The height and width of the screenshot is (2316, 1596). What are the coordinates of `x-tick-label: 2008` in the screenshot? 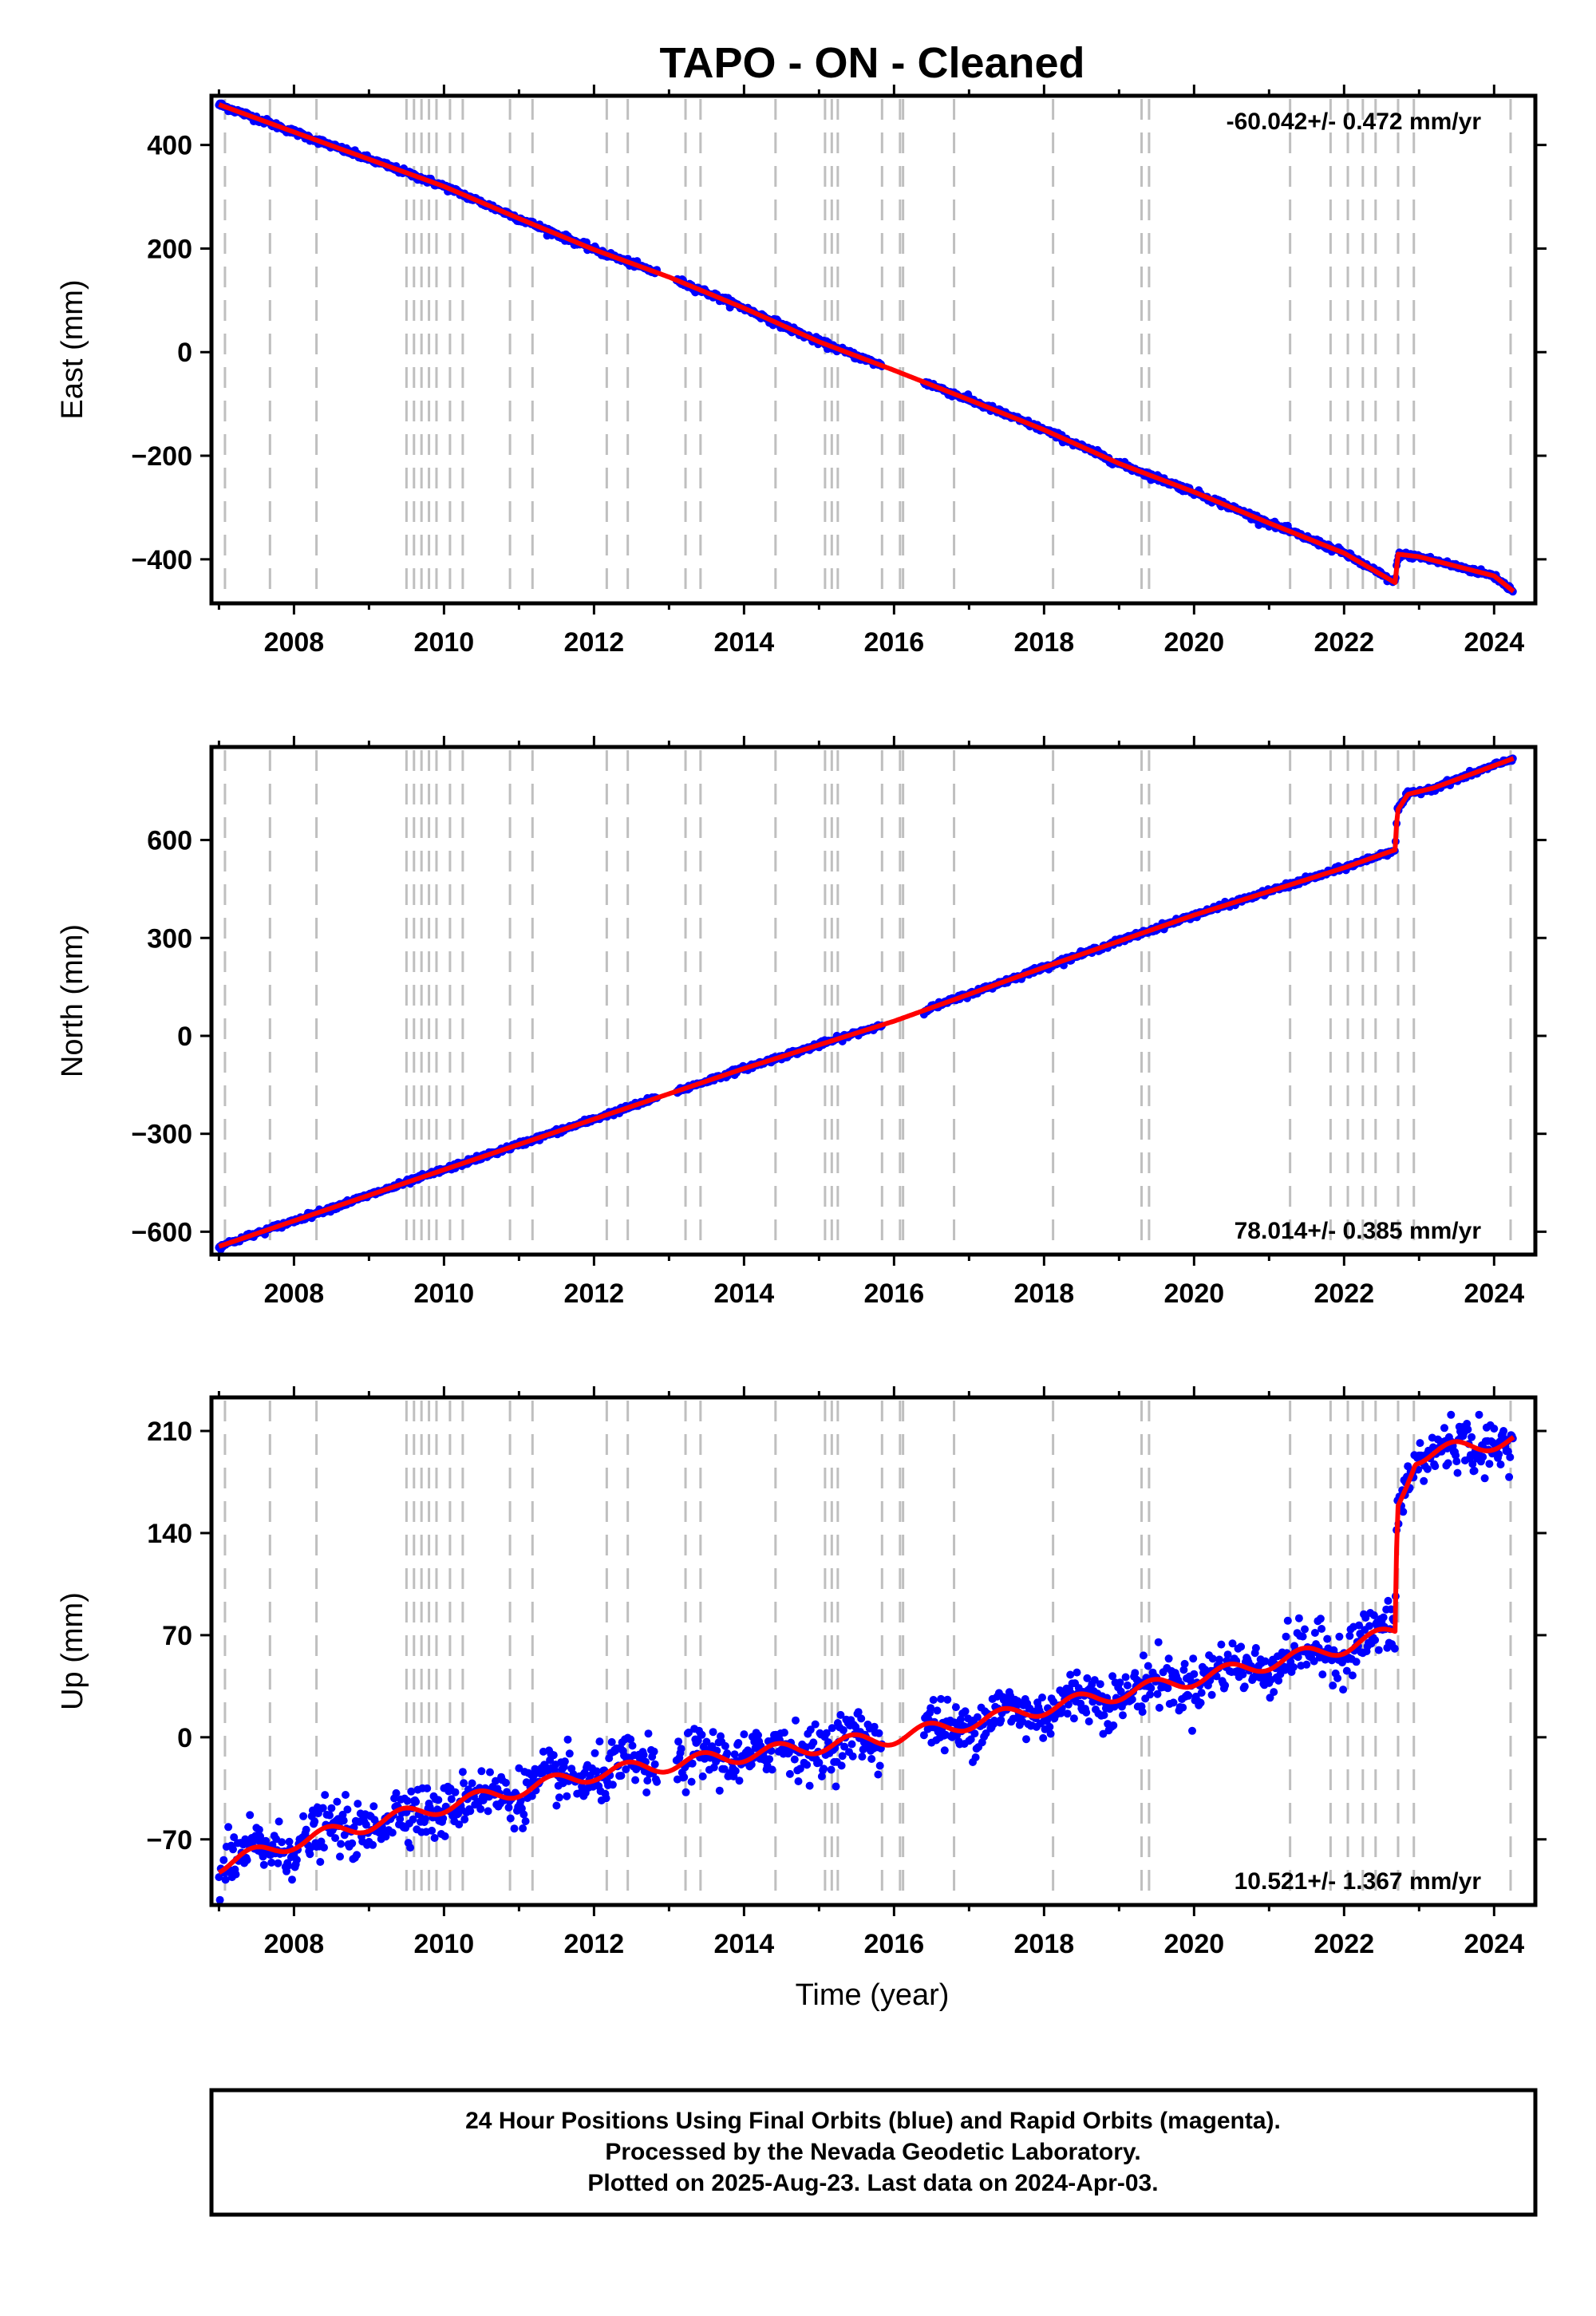 It's located at (294, 642).